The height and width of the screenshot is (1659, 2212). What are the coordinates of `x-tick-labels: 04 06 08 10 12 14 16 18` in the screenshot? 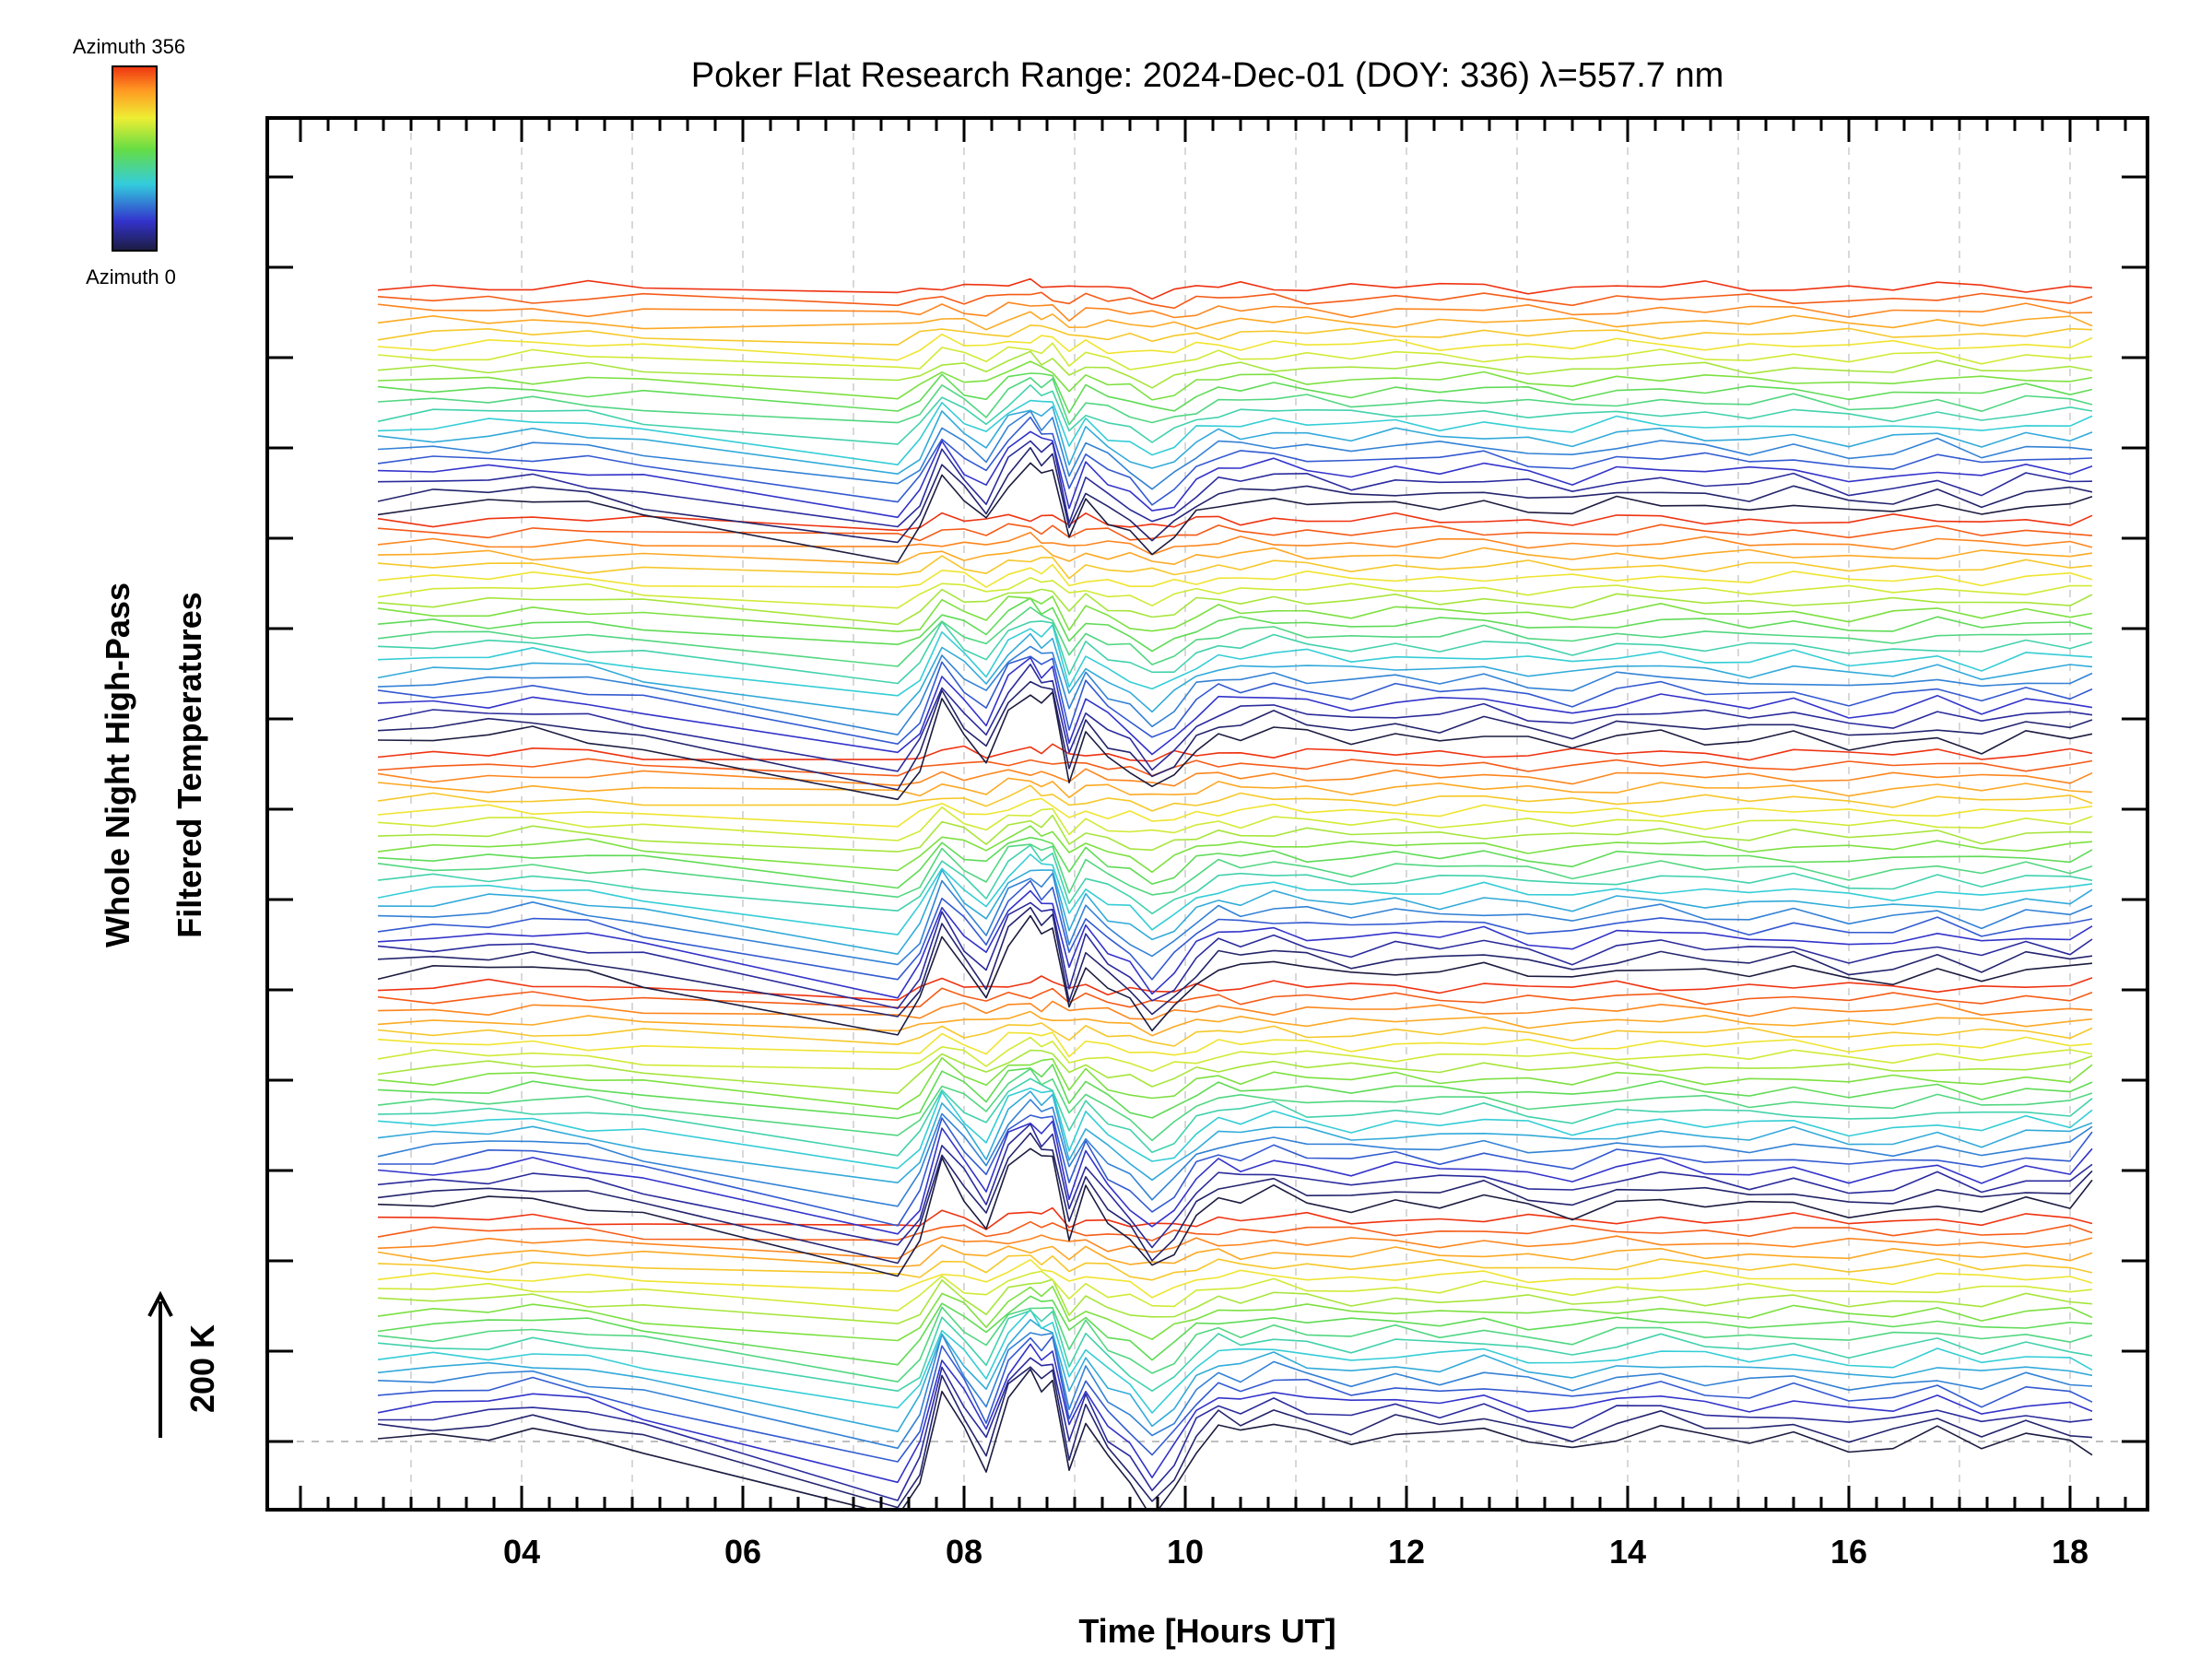 It's located at (1295, 1552).